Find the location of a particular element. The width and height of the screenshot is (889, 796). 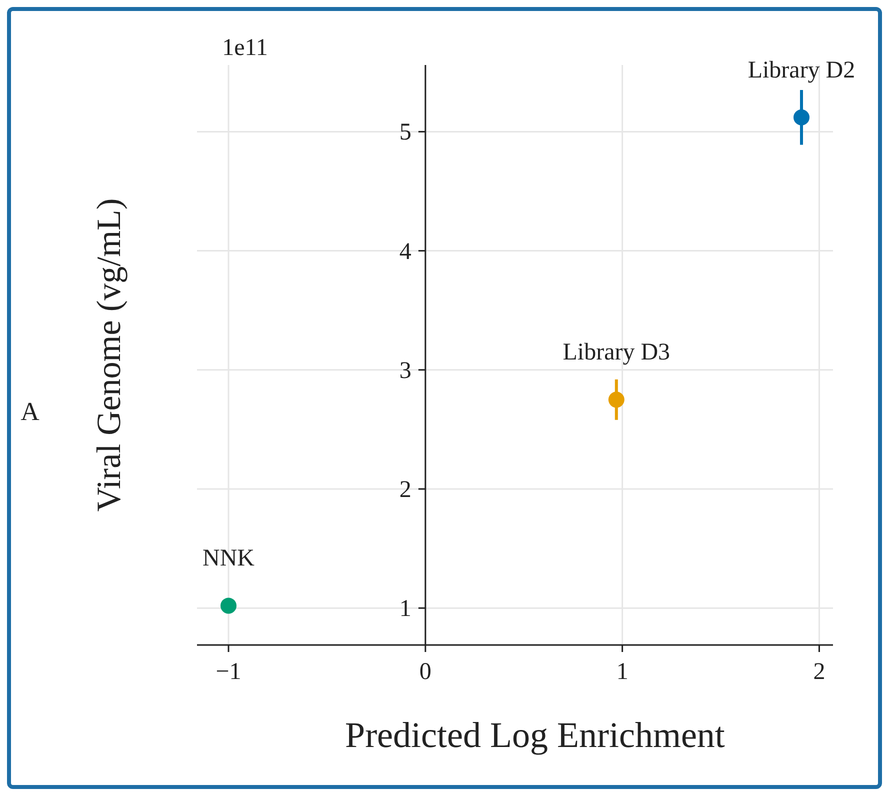

x-axis-title: Predicted Log Enrichment is located at coordinates (535, 735).